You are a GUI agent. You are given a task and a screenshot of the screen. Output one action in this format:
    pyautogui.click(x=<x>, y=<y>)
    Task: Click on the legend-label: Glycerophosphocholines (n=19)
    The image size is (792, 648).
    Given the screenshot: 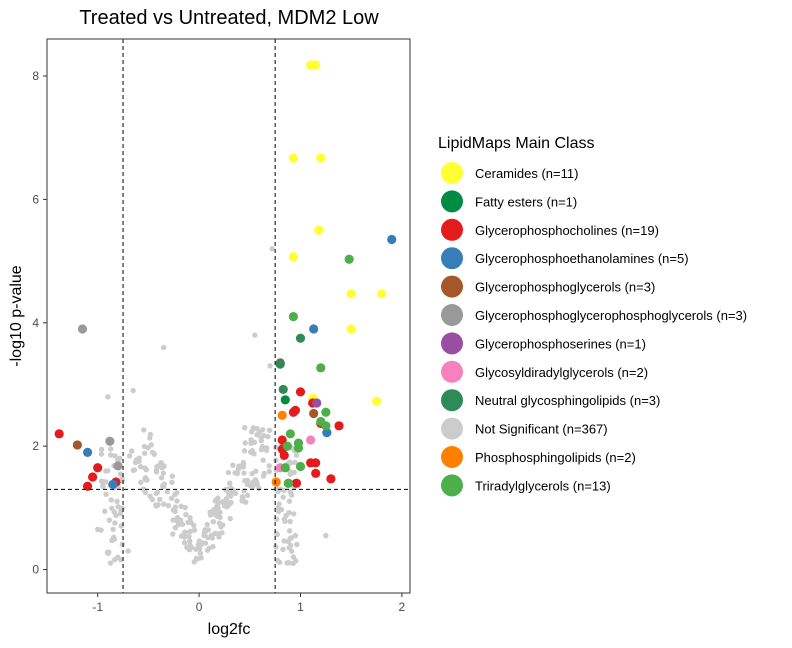 What is the action you would take?
    pyautogui.click(x=567, y=230)
    